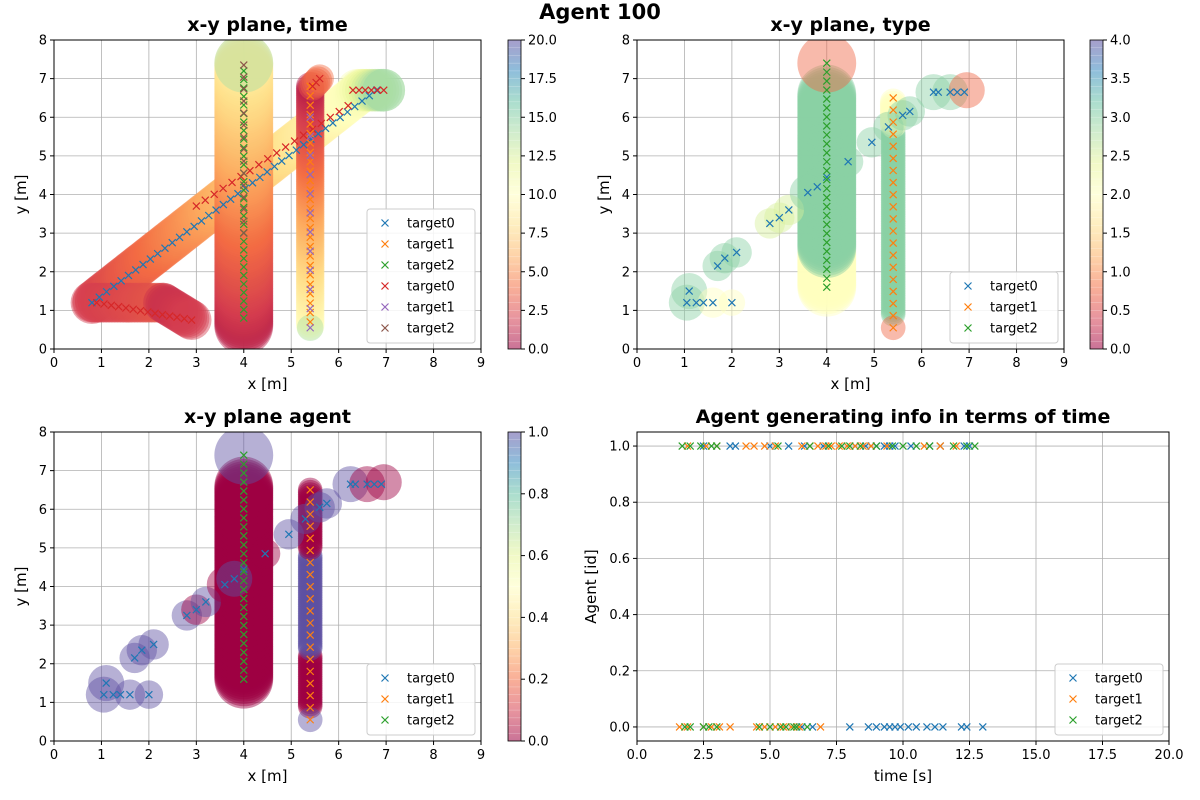 This screenshot has width=1200, height=800. Describe the element at coordinates (196, 755) in the screenshot. I see `x-tick-label: 3` at that location.